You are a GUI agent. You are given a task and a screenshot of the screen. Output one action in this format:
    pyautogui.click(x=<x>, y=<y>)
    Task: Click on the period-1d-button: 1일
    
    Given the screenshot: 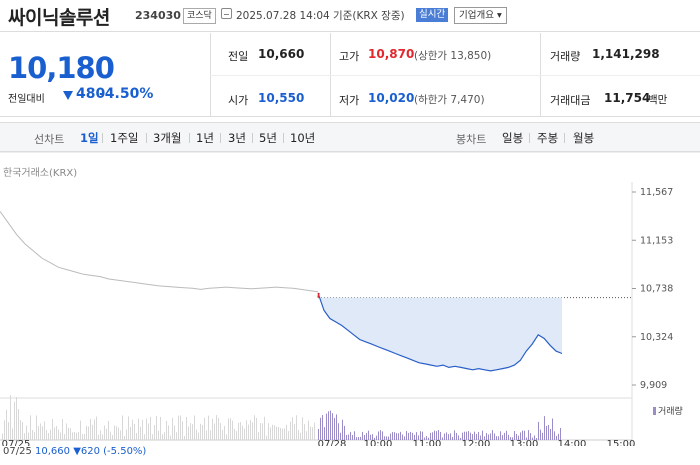 What is the action you would take?
    pyautogui.click(x=89, y=138)
    